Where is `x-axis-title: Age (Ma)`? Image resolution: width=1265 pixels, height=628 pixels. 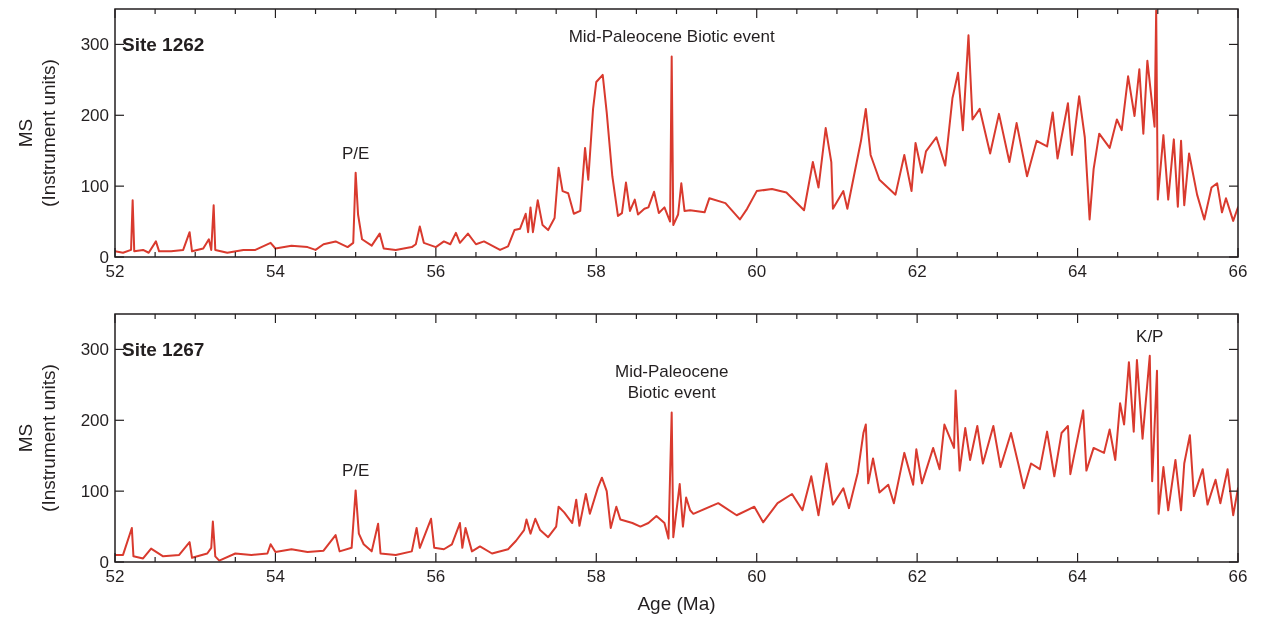 x-axis-title: Age (Ma) is located at coordinates (676, 603).